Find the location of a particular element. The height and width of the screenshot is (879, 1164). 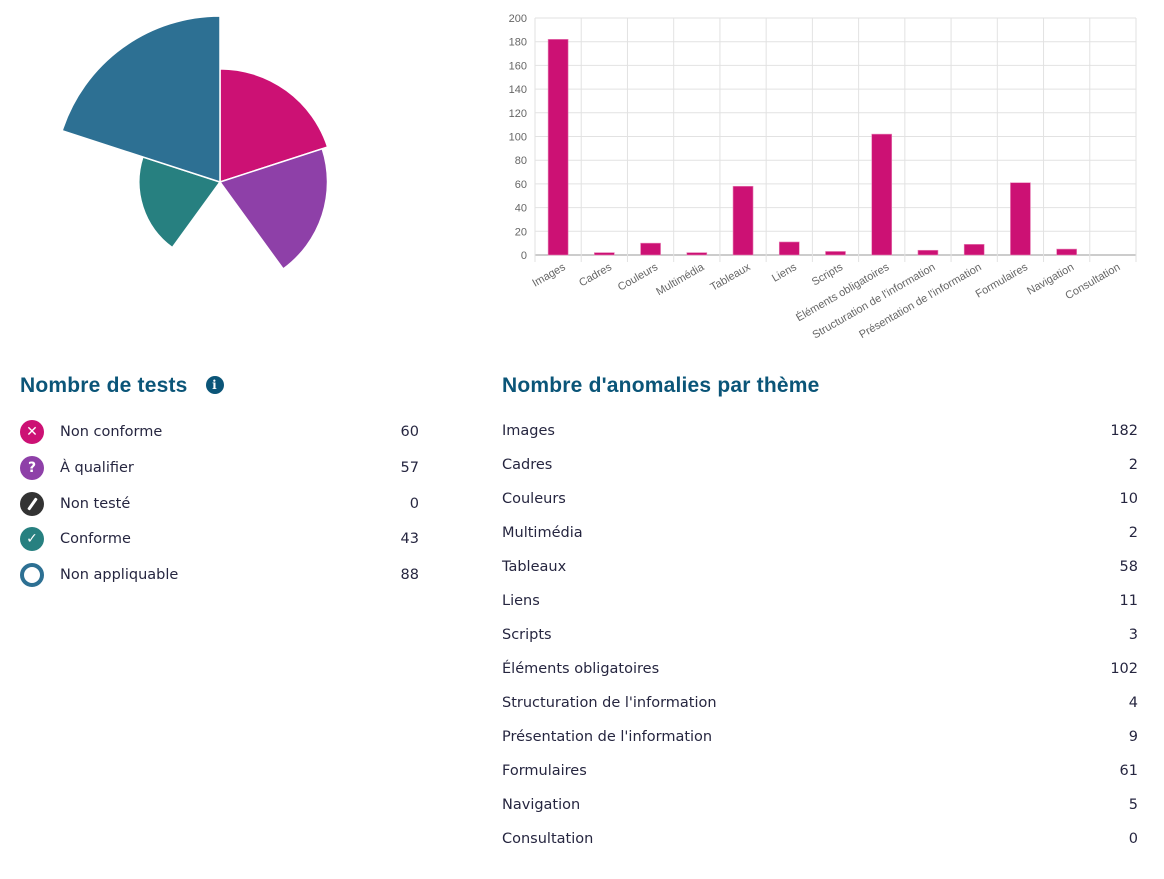

theme-value: 11 is located at coordinates (1128, 601).